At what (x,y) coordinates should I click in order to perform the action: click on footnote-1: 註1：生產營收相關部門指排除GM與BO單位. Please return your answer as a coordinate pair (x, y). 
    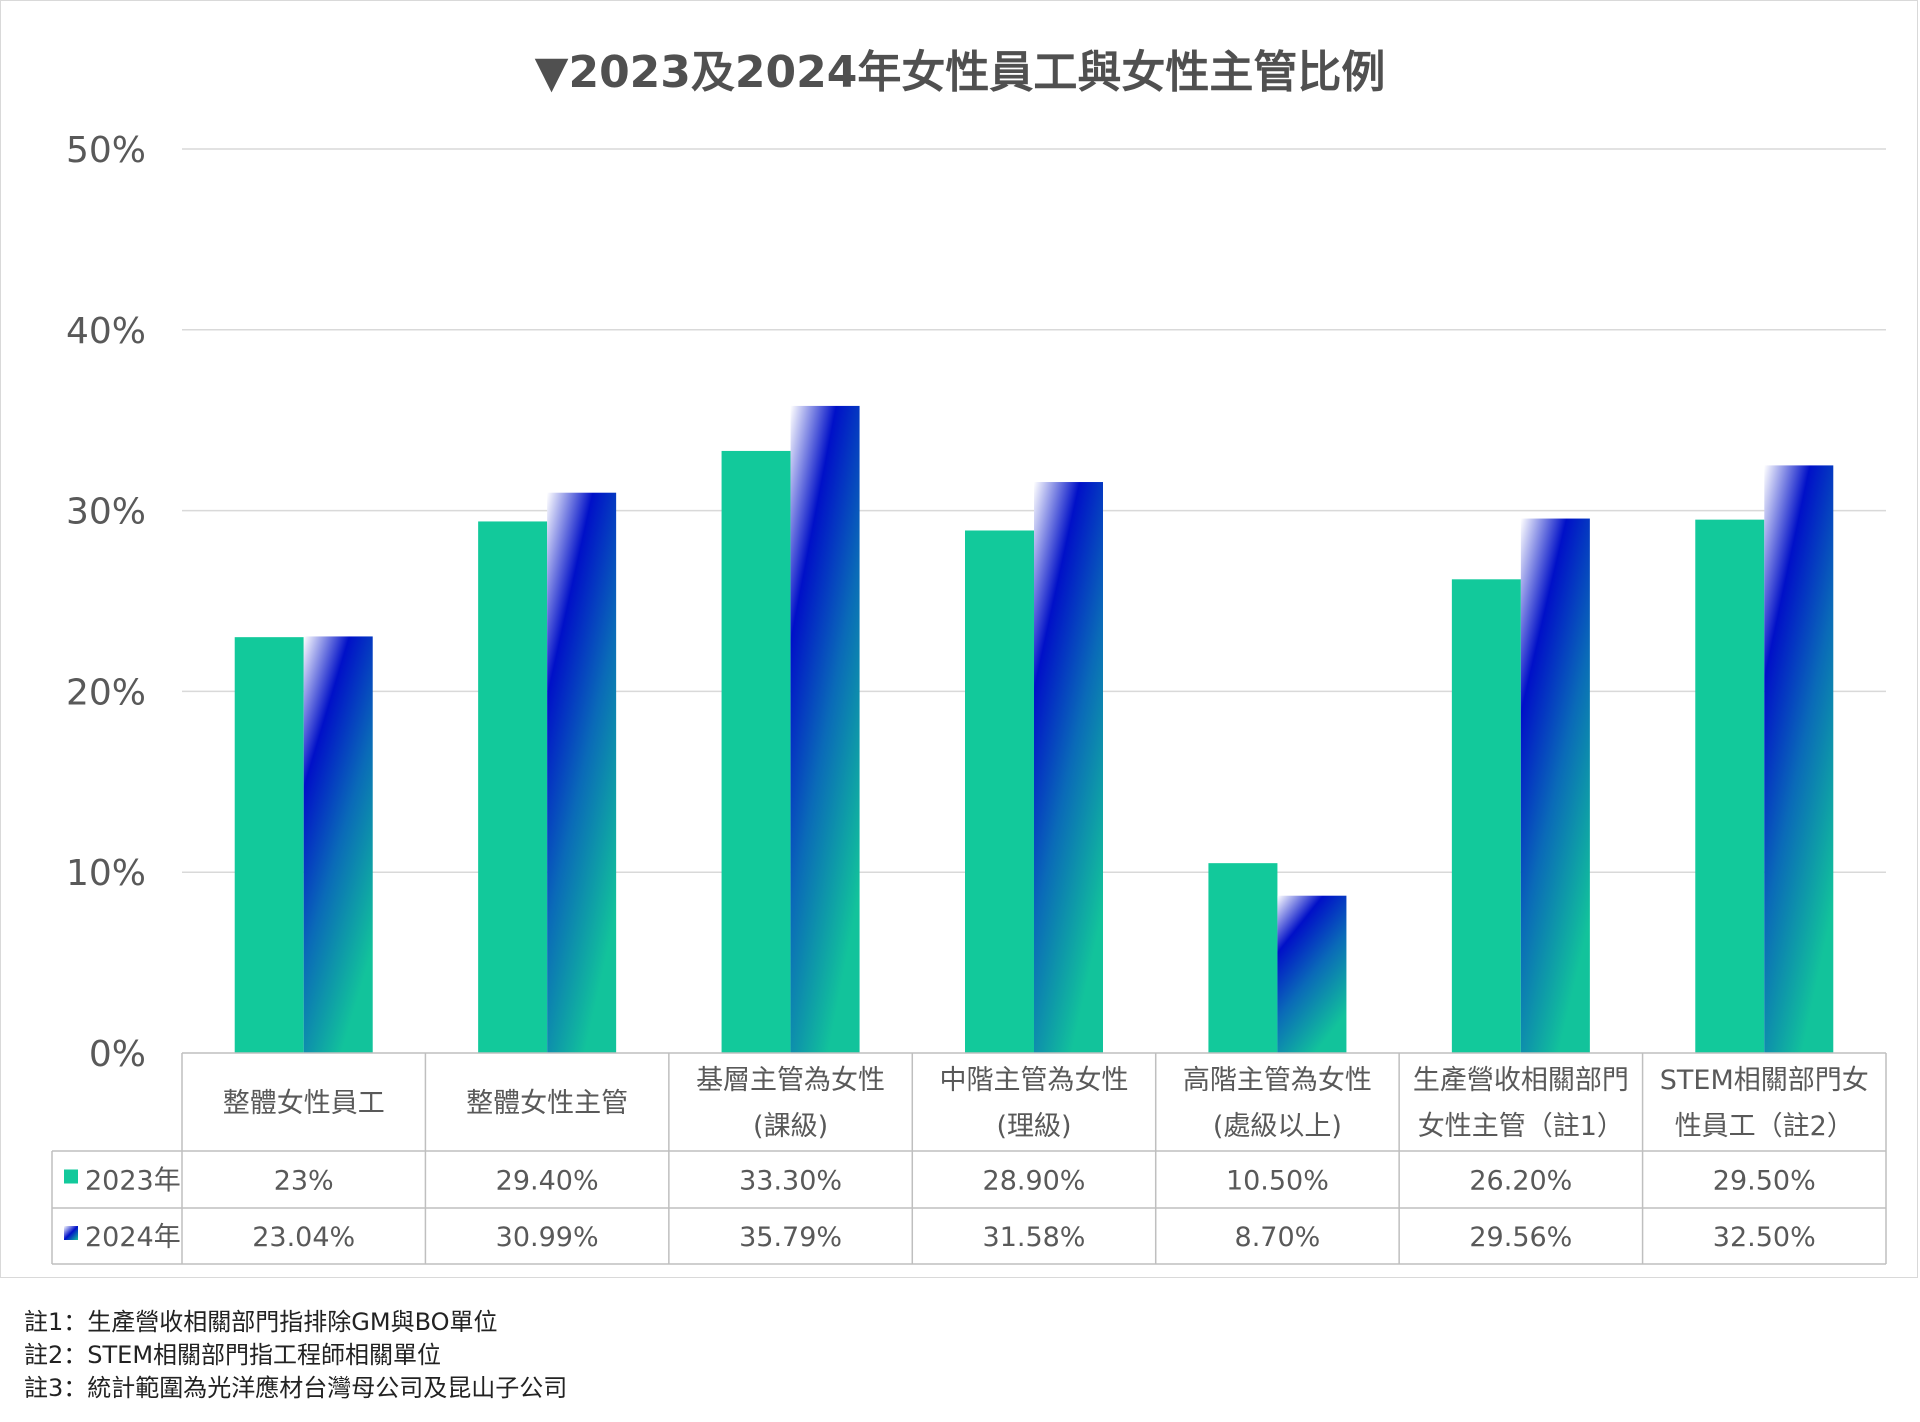
    Looking at the image, I should click on (261, 1322).